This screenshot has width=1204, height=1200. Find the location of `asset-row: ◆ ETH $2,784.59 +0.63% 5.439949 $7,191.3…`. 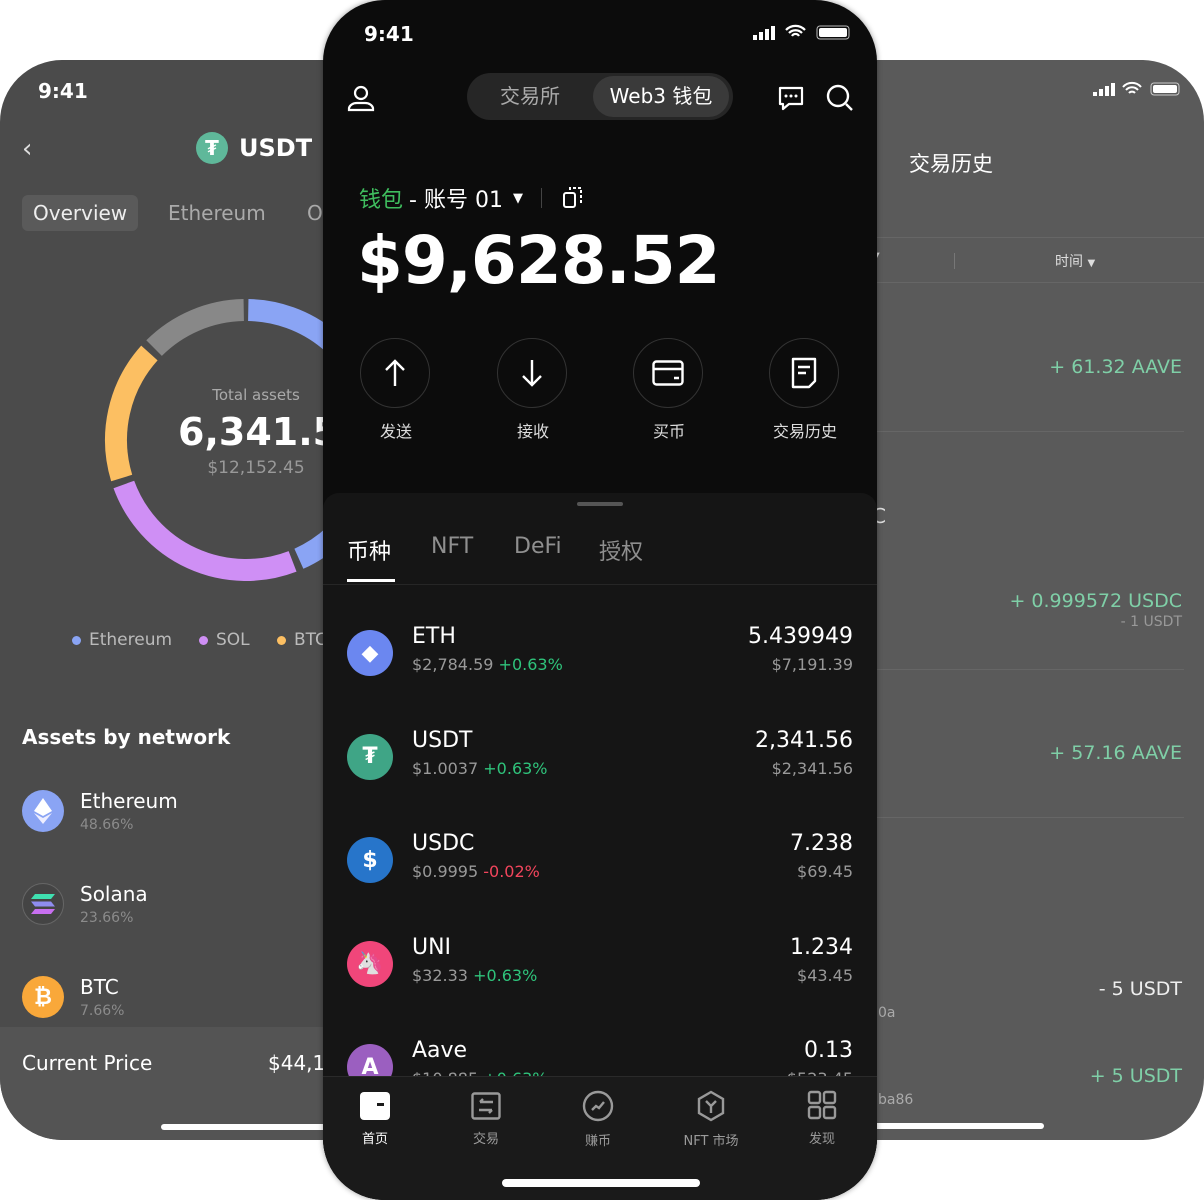

asset-row: ◆ ETH $2,784.59 +0.63% 5.439949 $7,191.3… is located at coordinates (600, 664).